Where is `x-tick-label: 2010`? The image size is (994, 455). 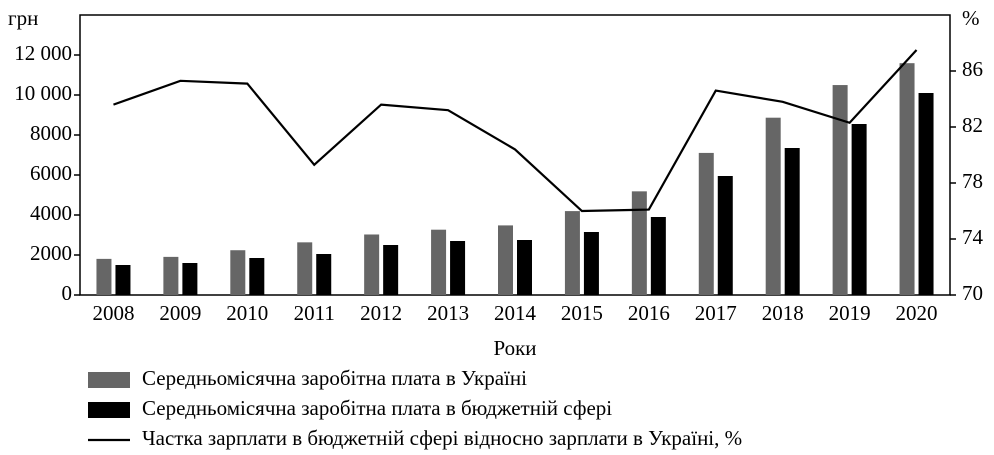
x-tick-label: 2010 is located at coordinates (247, 313).